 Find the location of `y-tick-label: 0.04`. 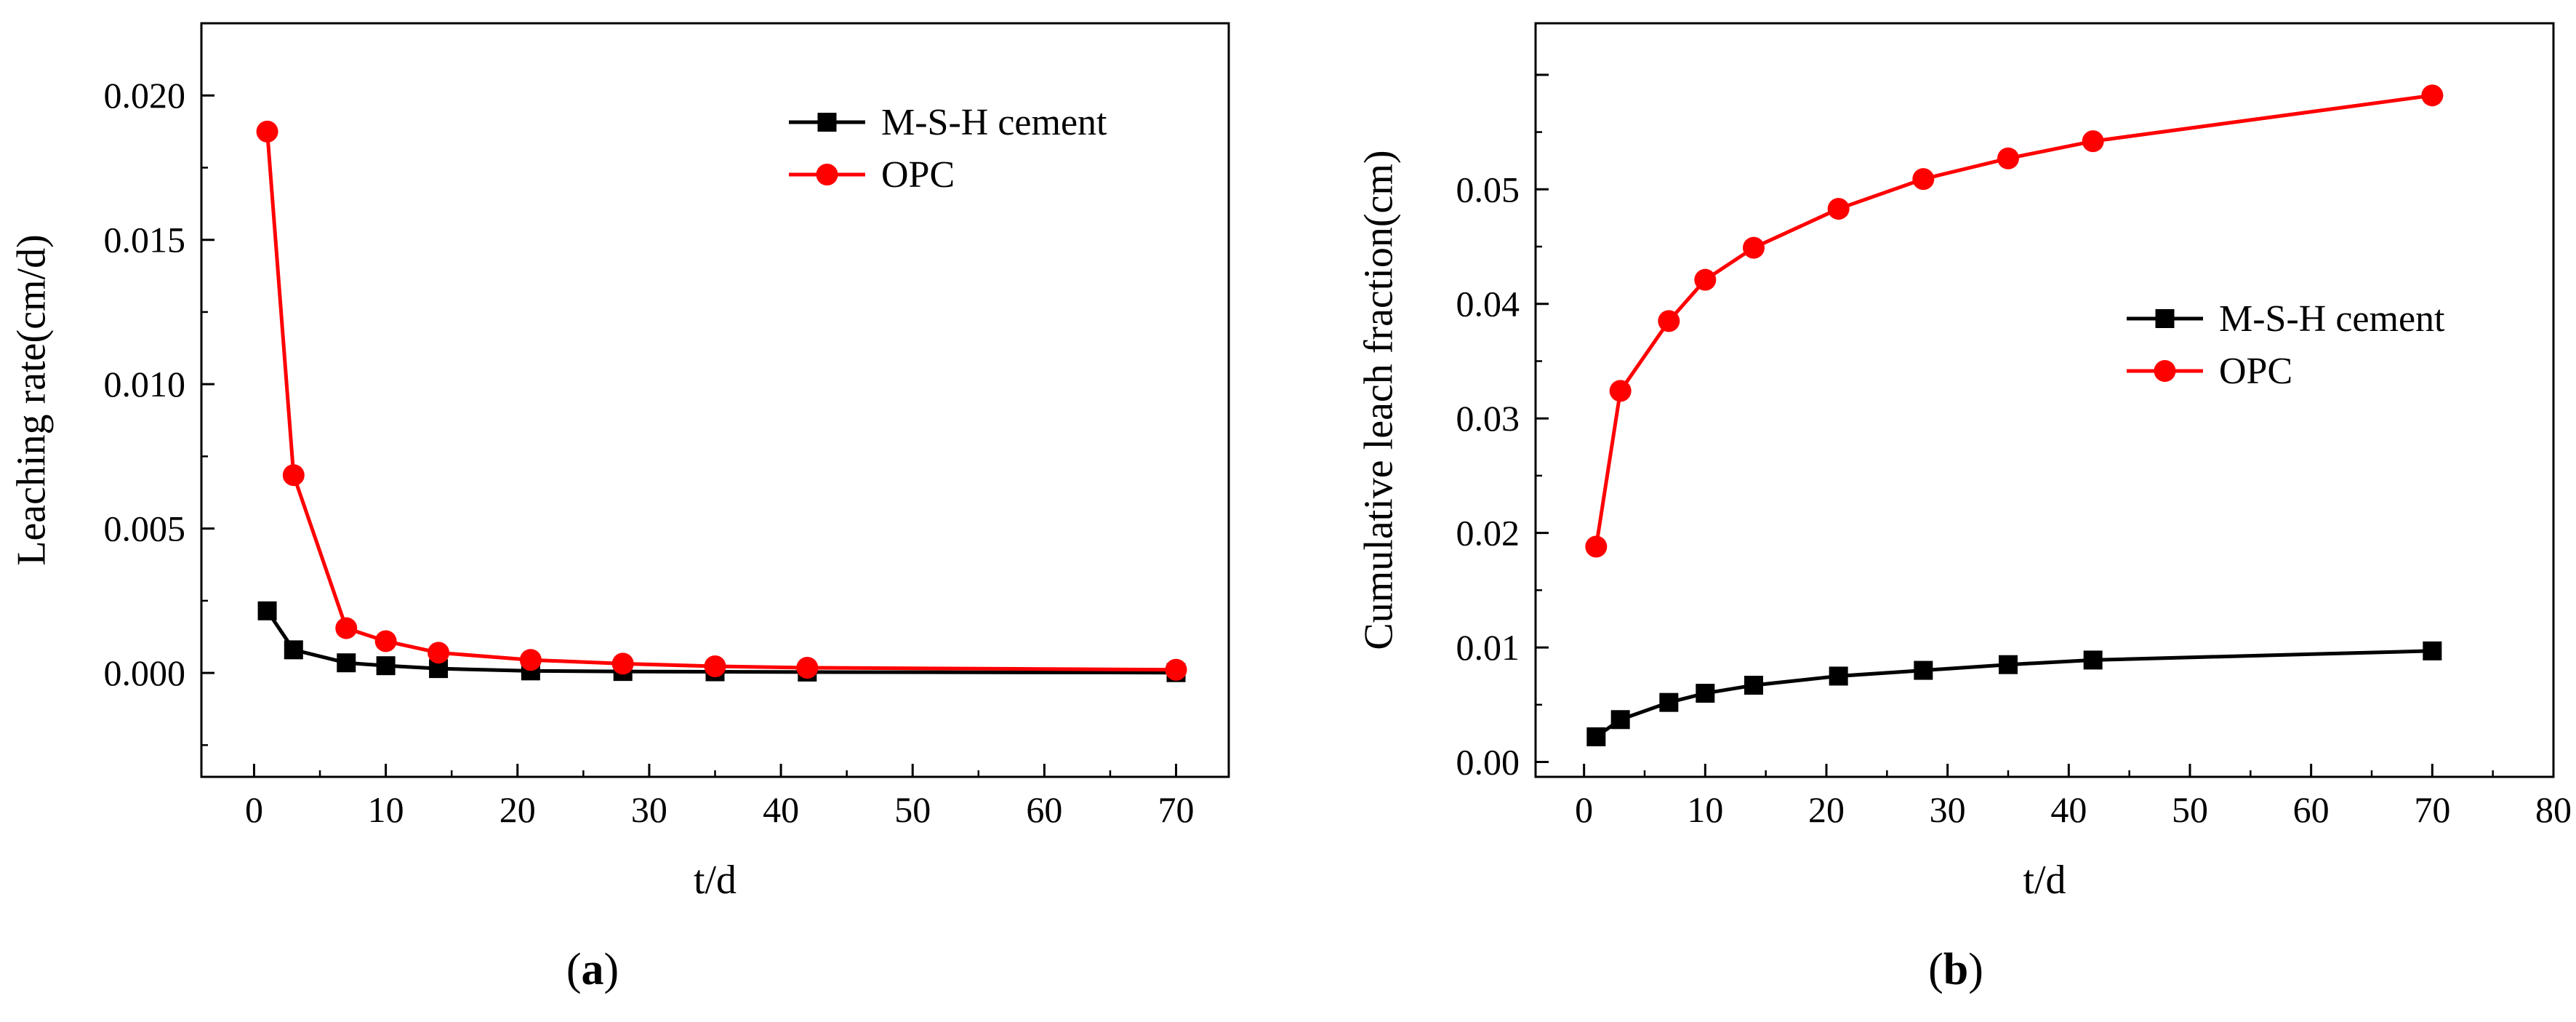

y-tick-label: 0.04 is located at coordinates (1488, 304).